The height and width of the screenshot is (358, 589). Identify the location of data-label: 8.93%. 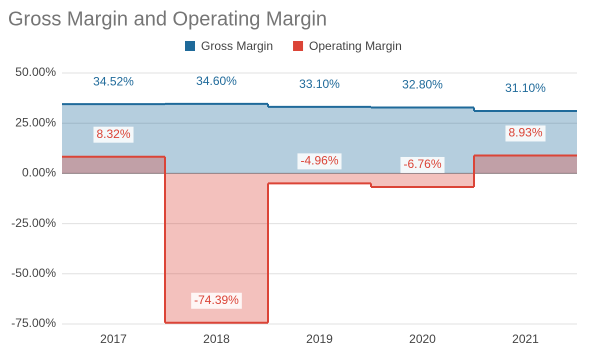
(525, 133).